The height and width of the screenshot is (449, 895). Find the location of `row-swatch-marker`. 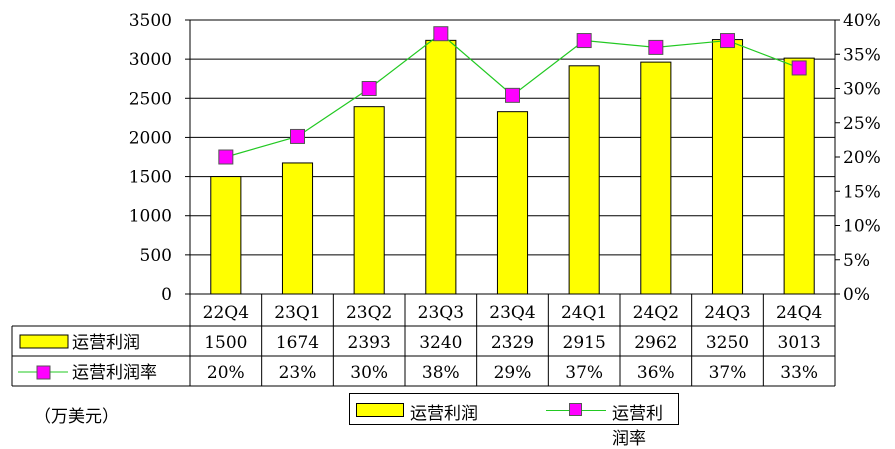

row-swatch-marker is located at coordinates (43, 372).